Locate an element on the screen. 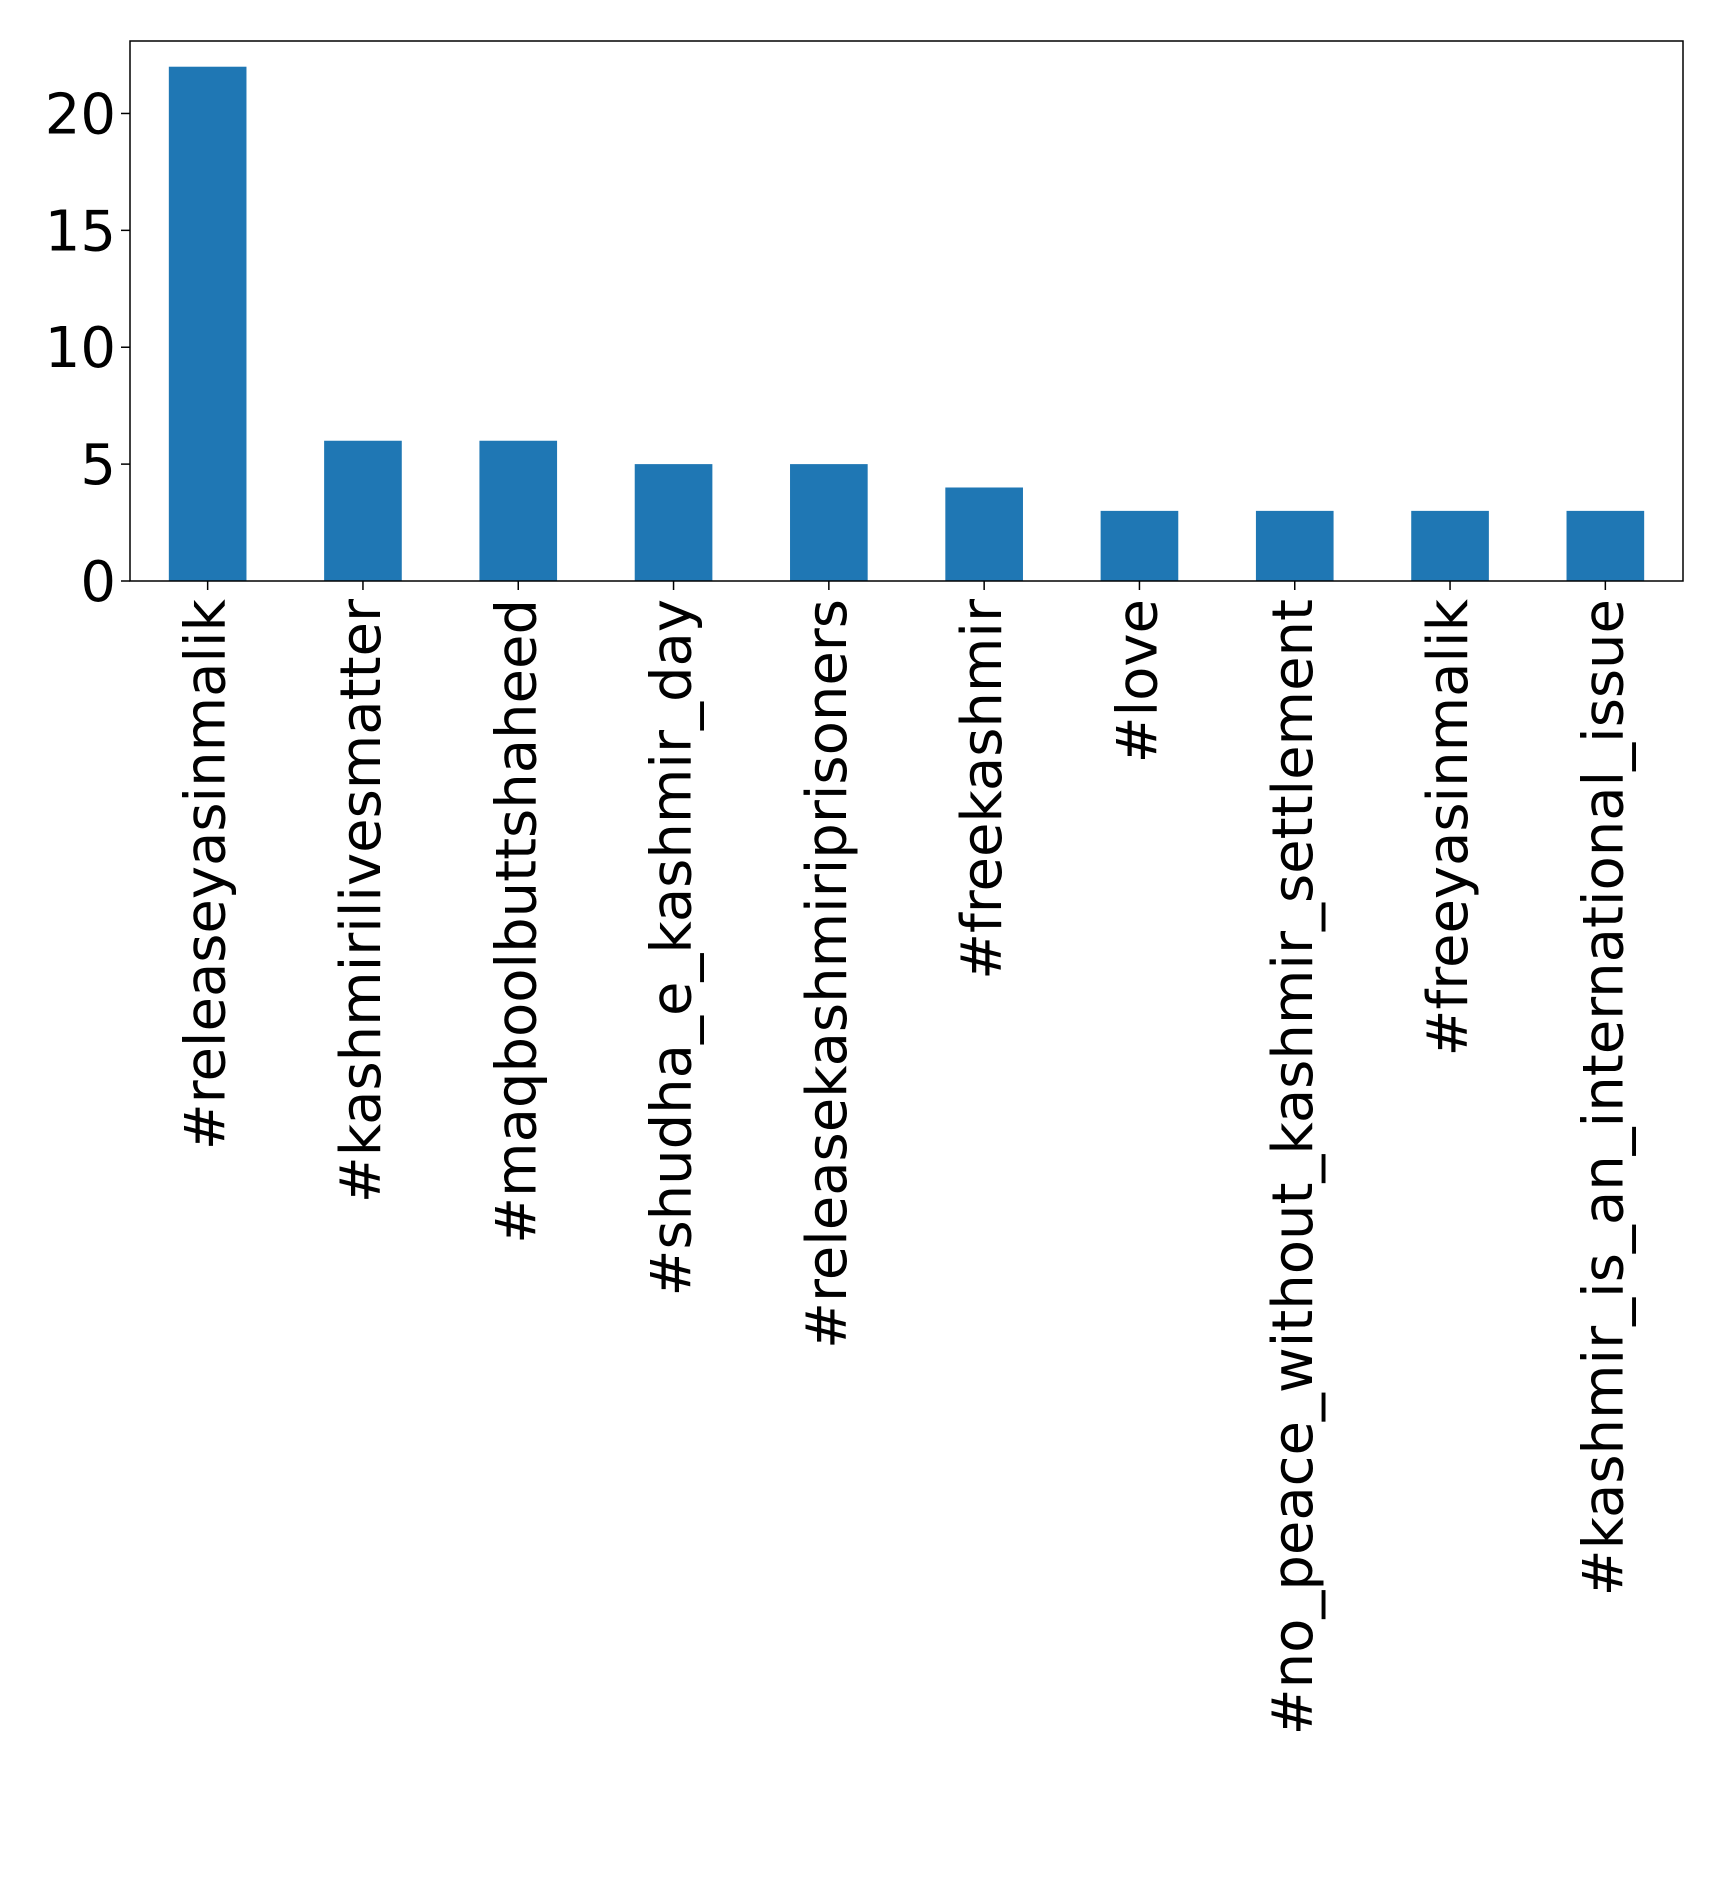 This screenshot has width=1719, height=1901. y-tick-label: 15 is located at coordinates (80, 231).